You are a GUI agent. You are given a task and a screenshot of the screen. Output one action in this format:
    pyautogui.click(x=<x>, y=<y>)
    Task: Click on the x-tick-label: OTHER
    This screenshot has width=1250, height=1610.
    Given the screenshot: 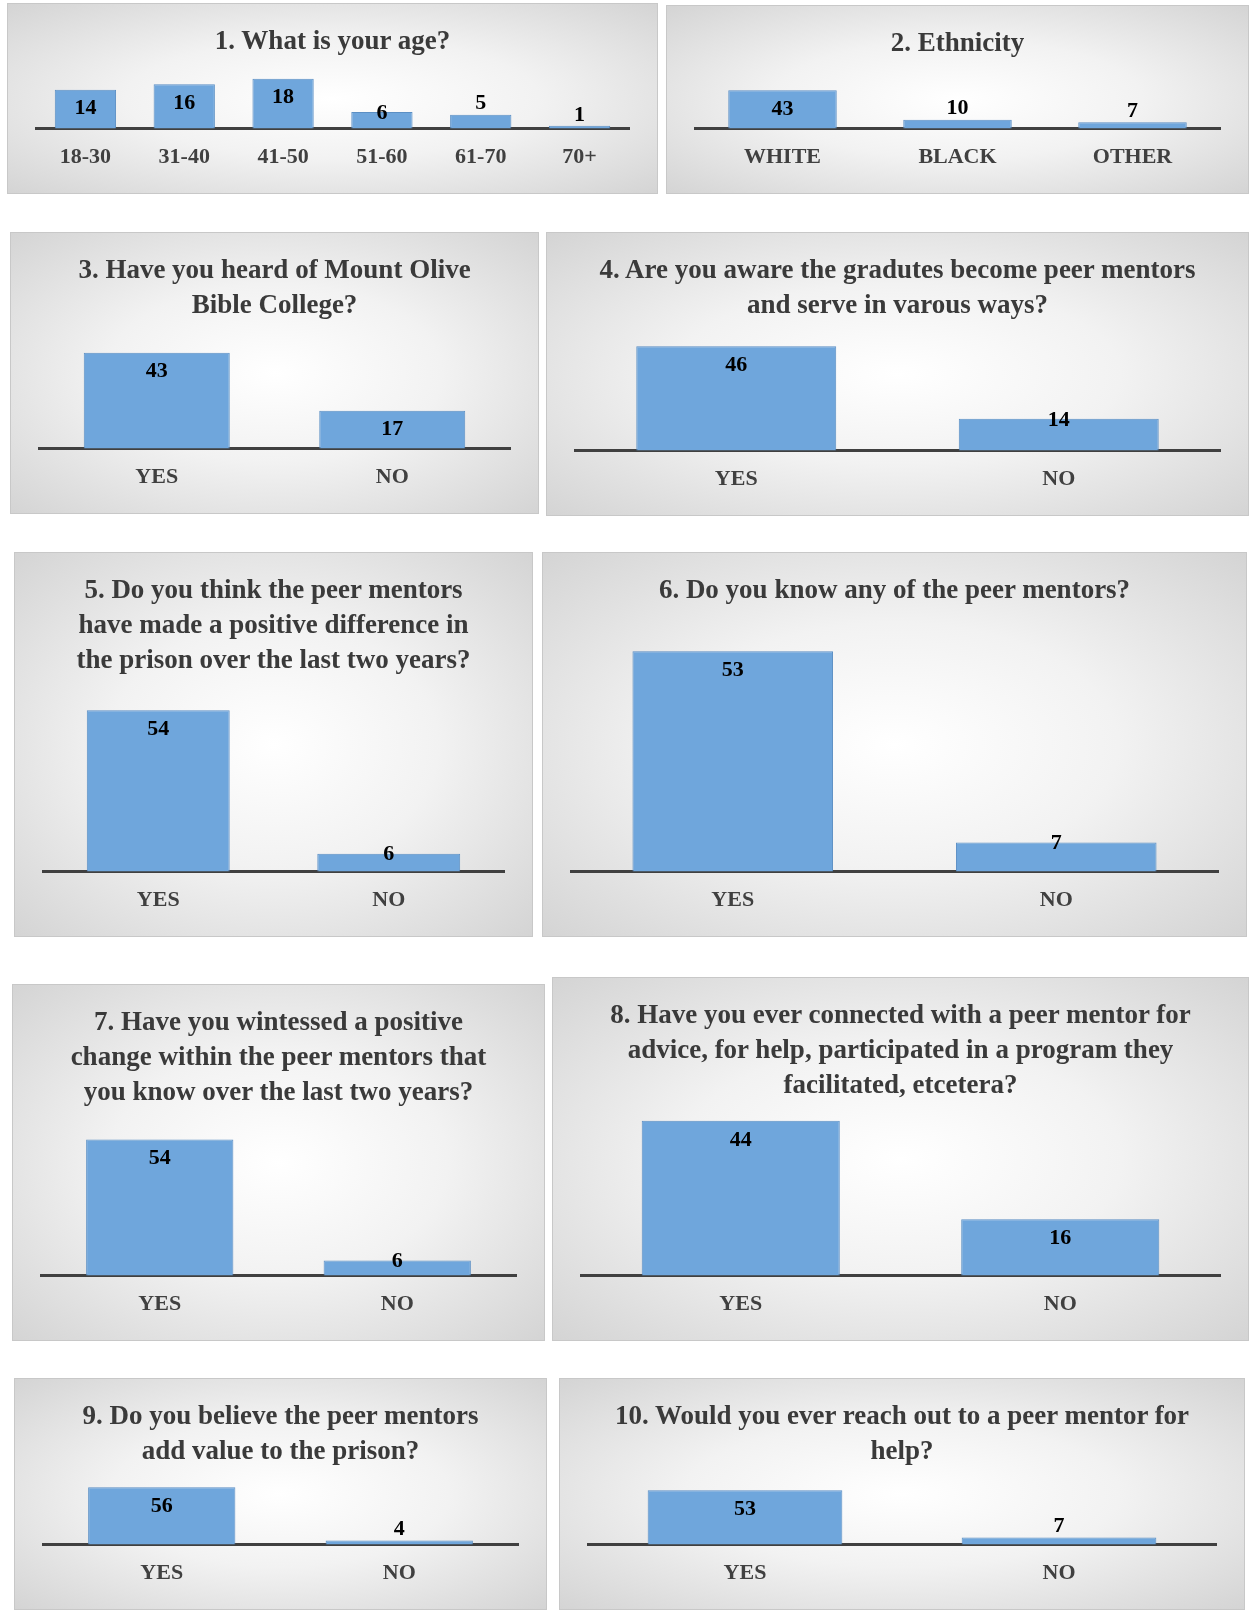 What is the action you would take?
    pyautogui.click(x=1133, y=156)
    